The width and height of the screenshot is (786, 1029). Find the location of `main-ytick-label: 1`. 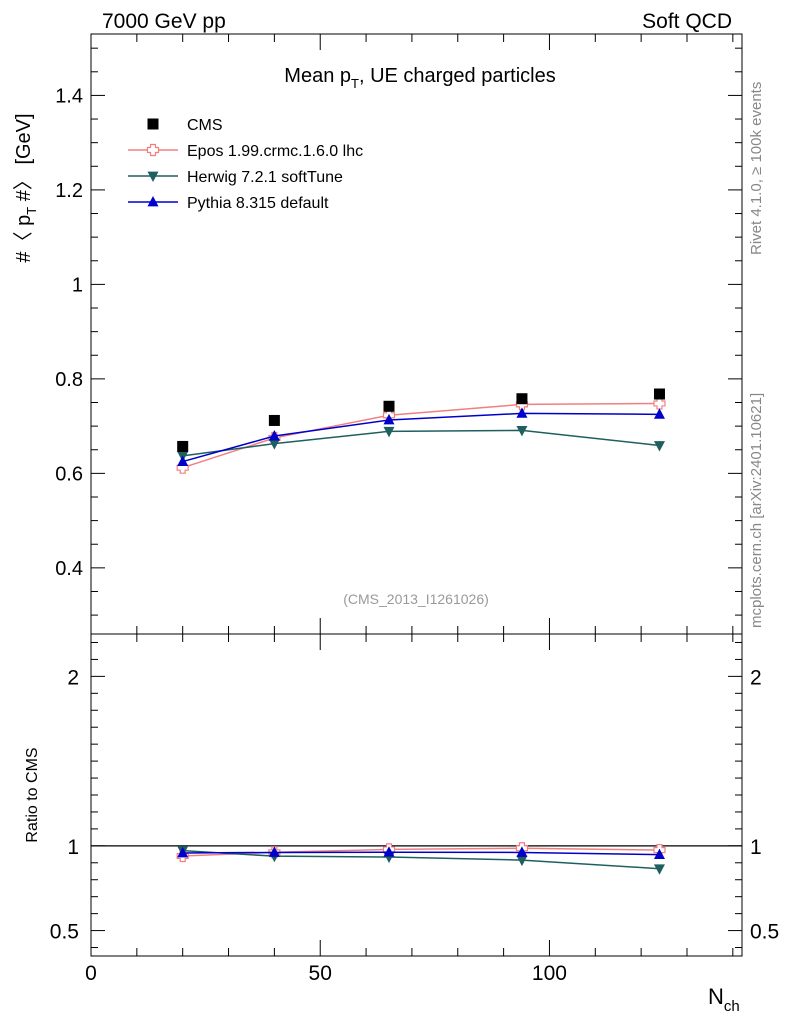

main-ytick-label: 1 is located at coordinates (77, 285).